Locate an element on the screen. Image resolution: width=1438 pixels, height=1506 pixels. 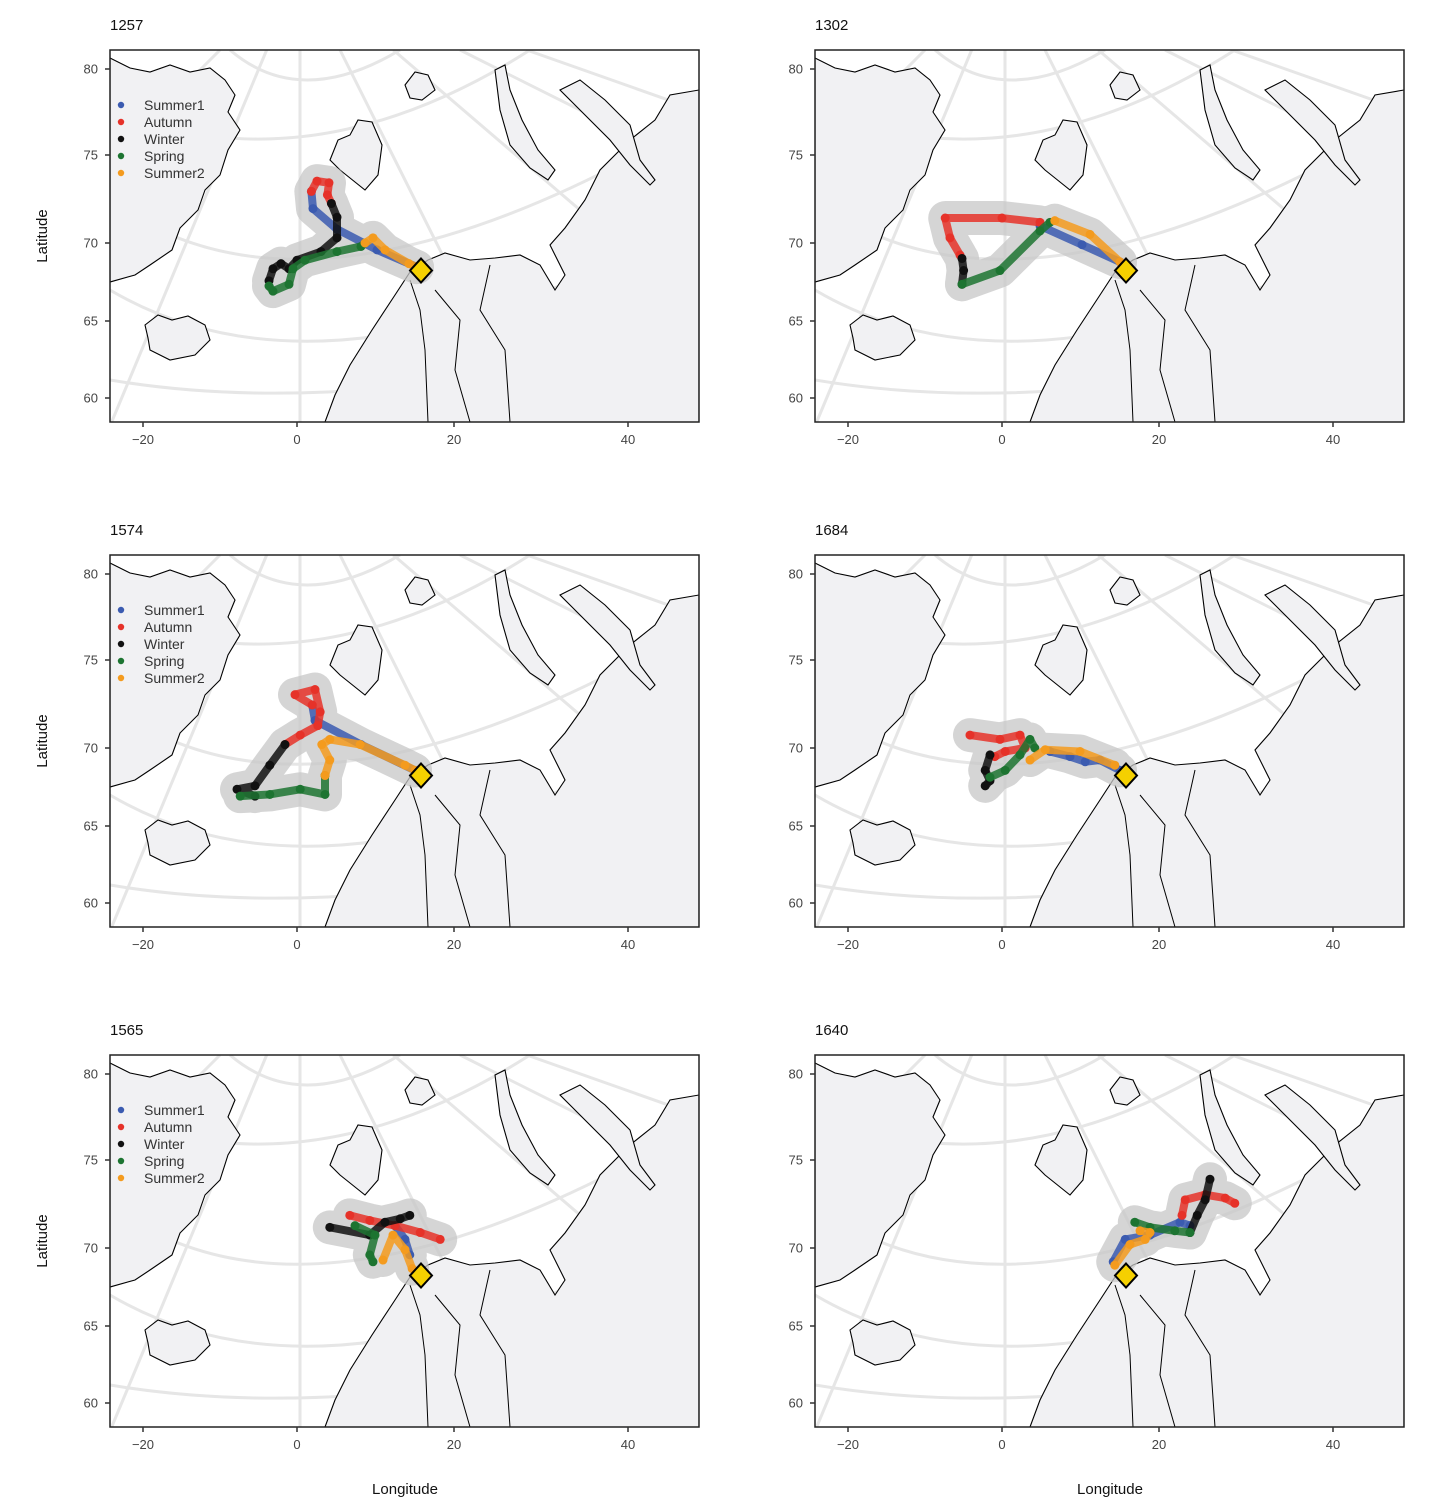
map-area is located at coordinates (1109, 741).